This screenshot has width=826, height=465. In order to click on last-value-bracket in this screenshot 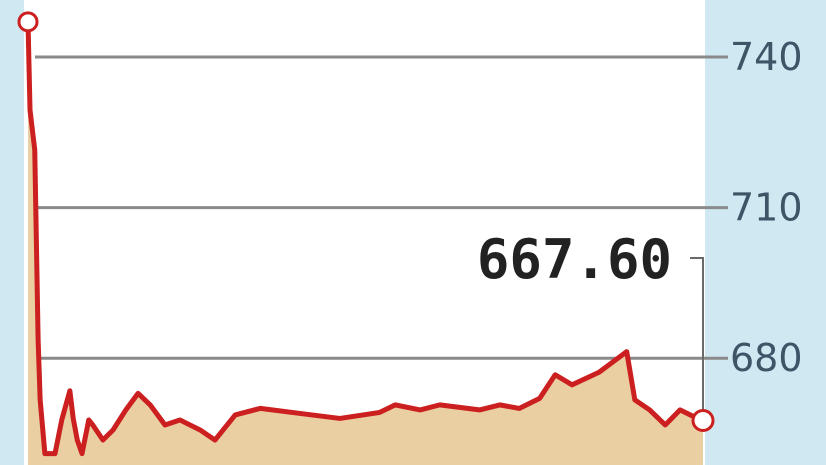, I will do `click(697, 335)`.